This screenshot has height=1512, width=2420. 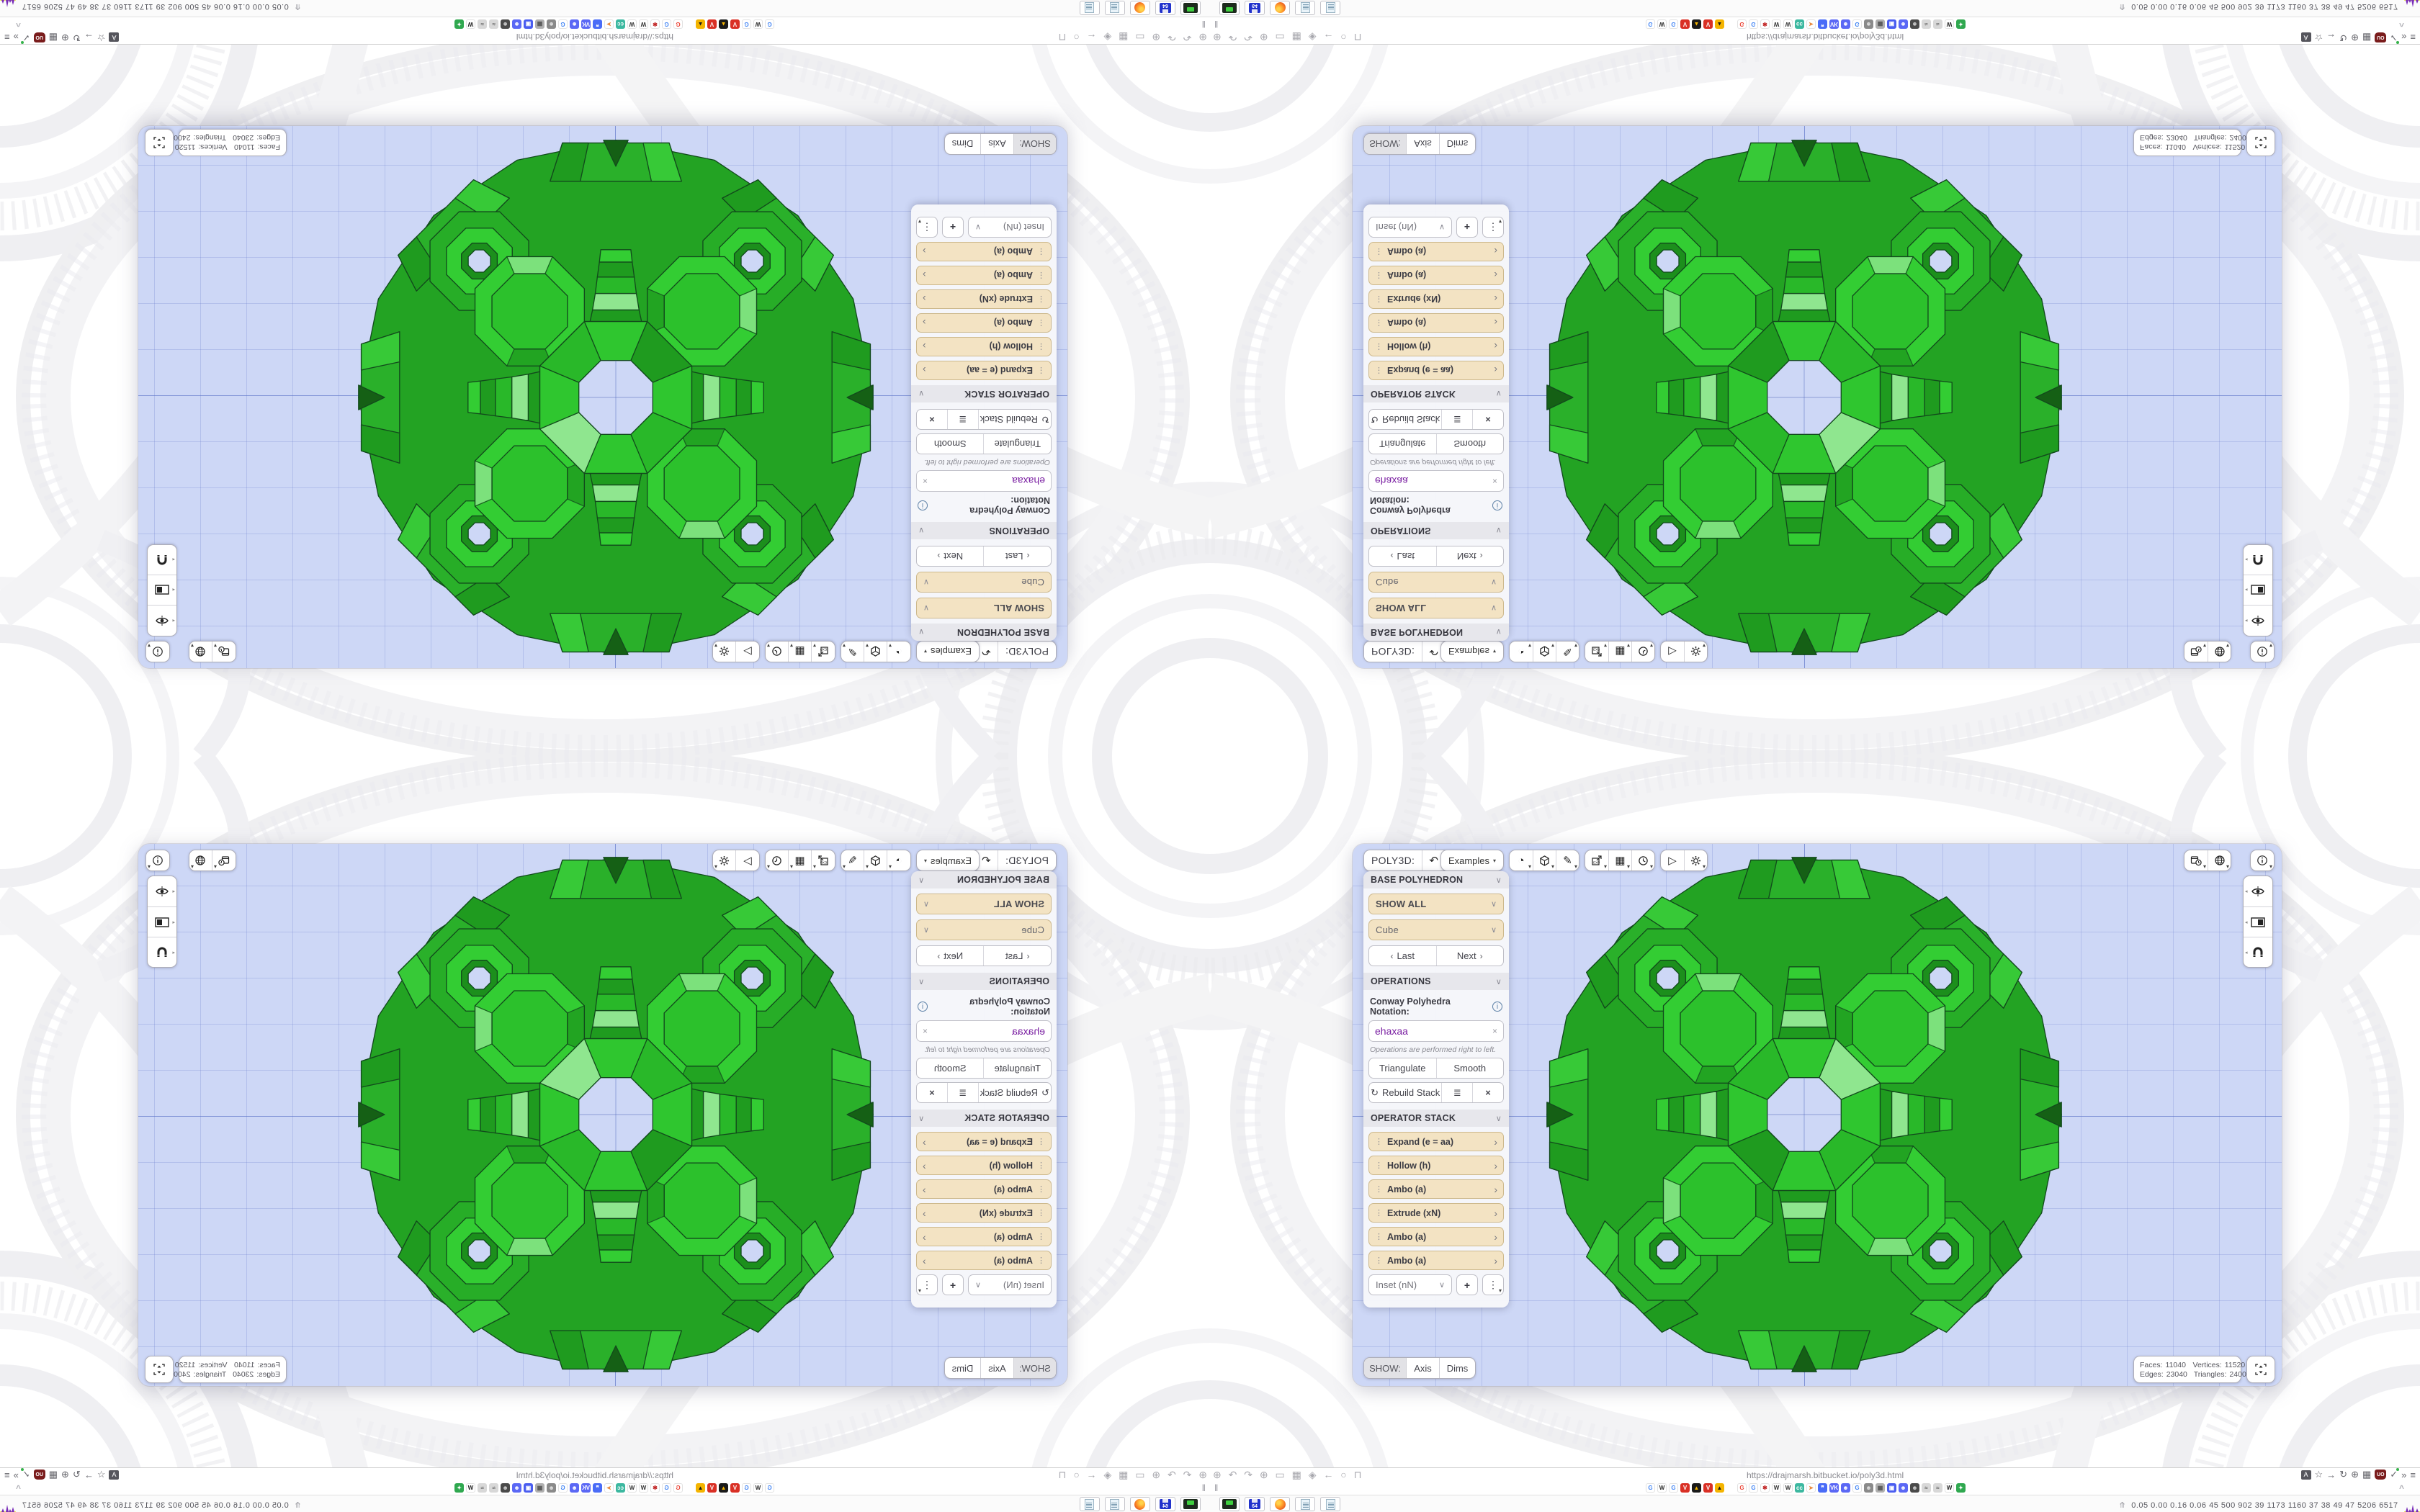 I want to click on bookmark-favicon: ➤, so click(x=609, y=1488).